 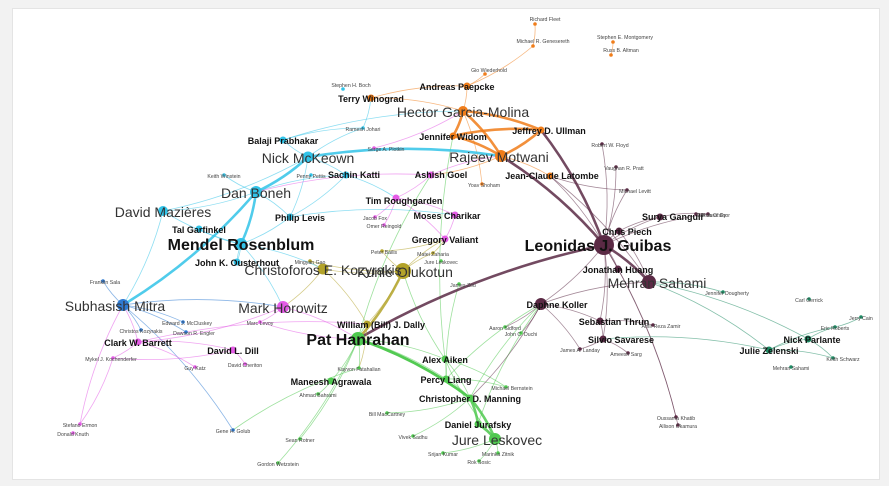 What do you see at coordinates (396, 198) in the screenshot?
I see `node-roughgarden` at bounding box center [396, 198].